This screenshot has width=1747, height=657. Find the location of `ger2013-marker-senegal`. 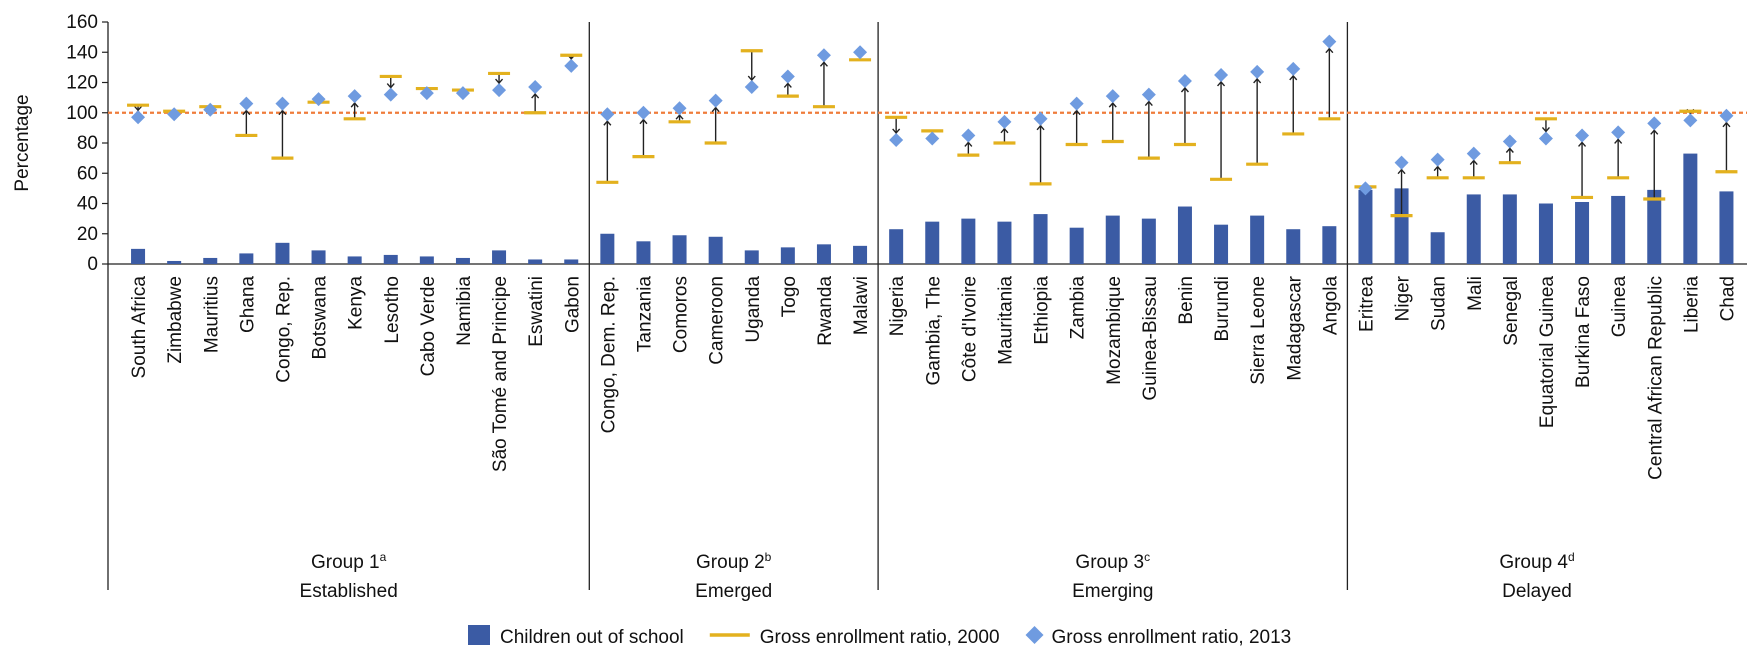

ger2013-marker-senegal is located at coordinates (1509, 141).